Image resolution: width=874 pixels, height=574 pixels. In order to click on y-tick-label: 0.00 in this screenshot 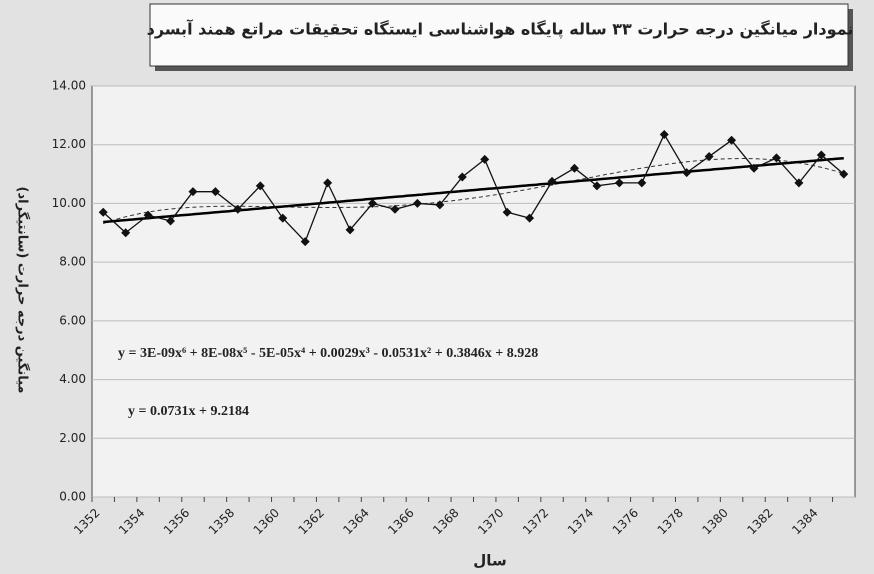, I will do `click(72, 497)`.